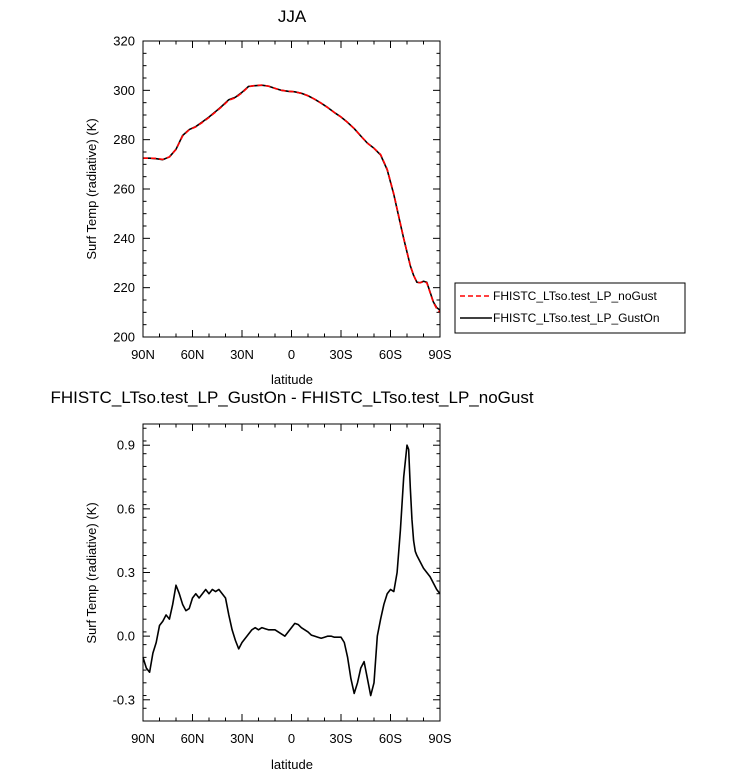  Describe the element at coordinates (143, 738) in the screenshot. I see `bottom-x-tick-label: 90N` at that location.